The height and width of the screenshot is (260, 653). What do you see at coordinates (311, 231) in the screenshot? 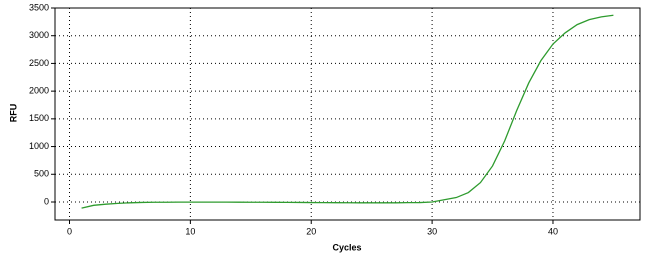
I see `x-tick-label: 20` at bounding box center [311, 231].